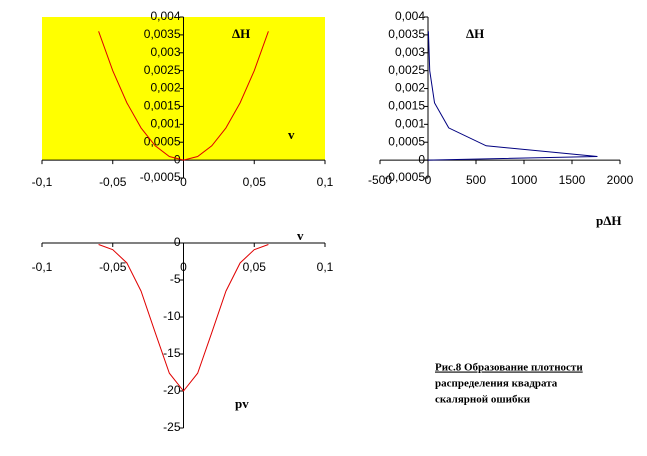  Describe the element at coordinates (609, 220) in the screenshot. I see `x-axis-label: pΔH` at that location.